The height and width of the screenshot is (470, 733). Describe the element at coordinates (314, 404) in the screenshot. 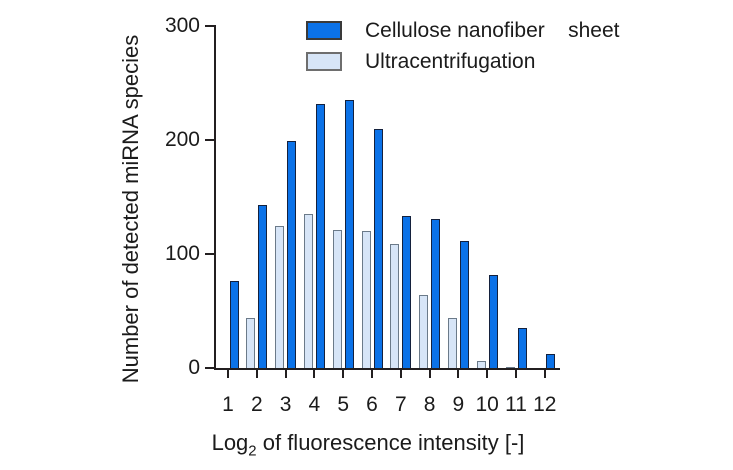

I see `x-tick-label-4: 4` at that location.